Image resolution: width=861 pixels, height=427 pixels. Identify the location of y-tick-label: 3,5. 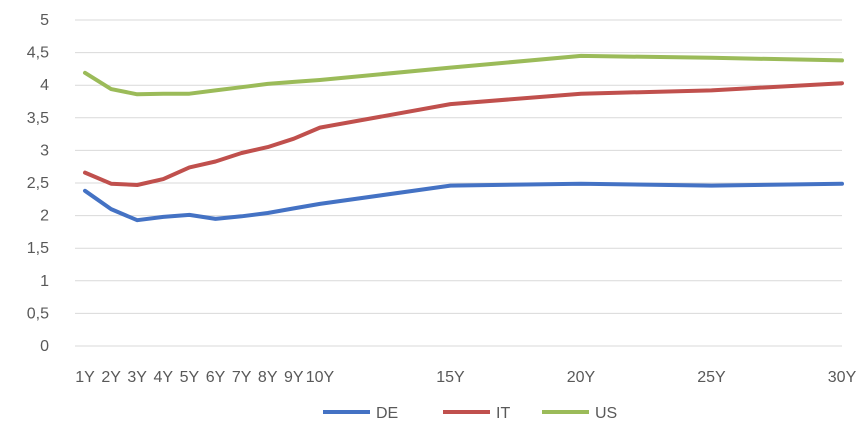
(38, 118).